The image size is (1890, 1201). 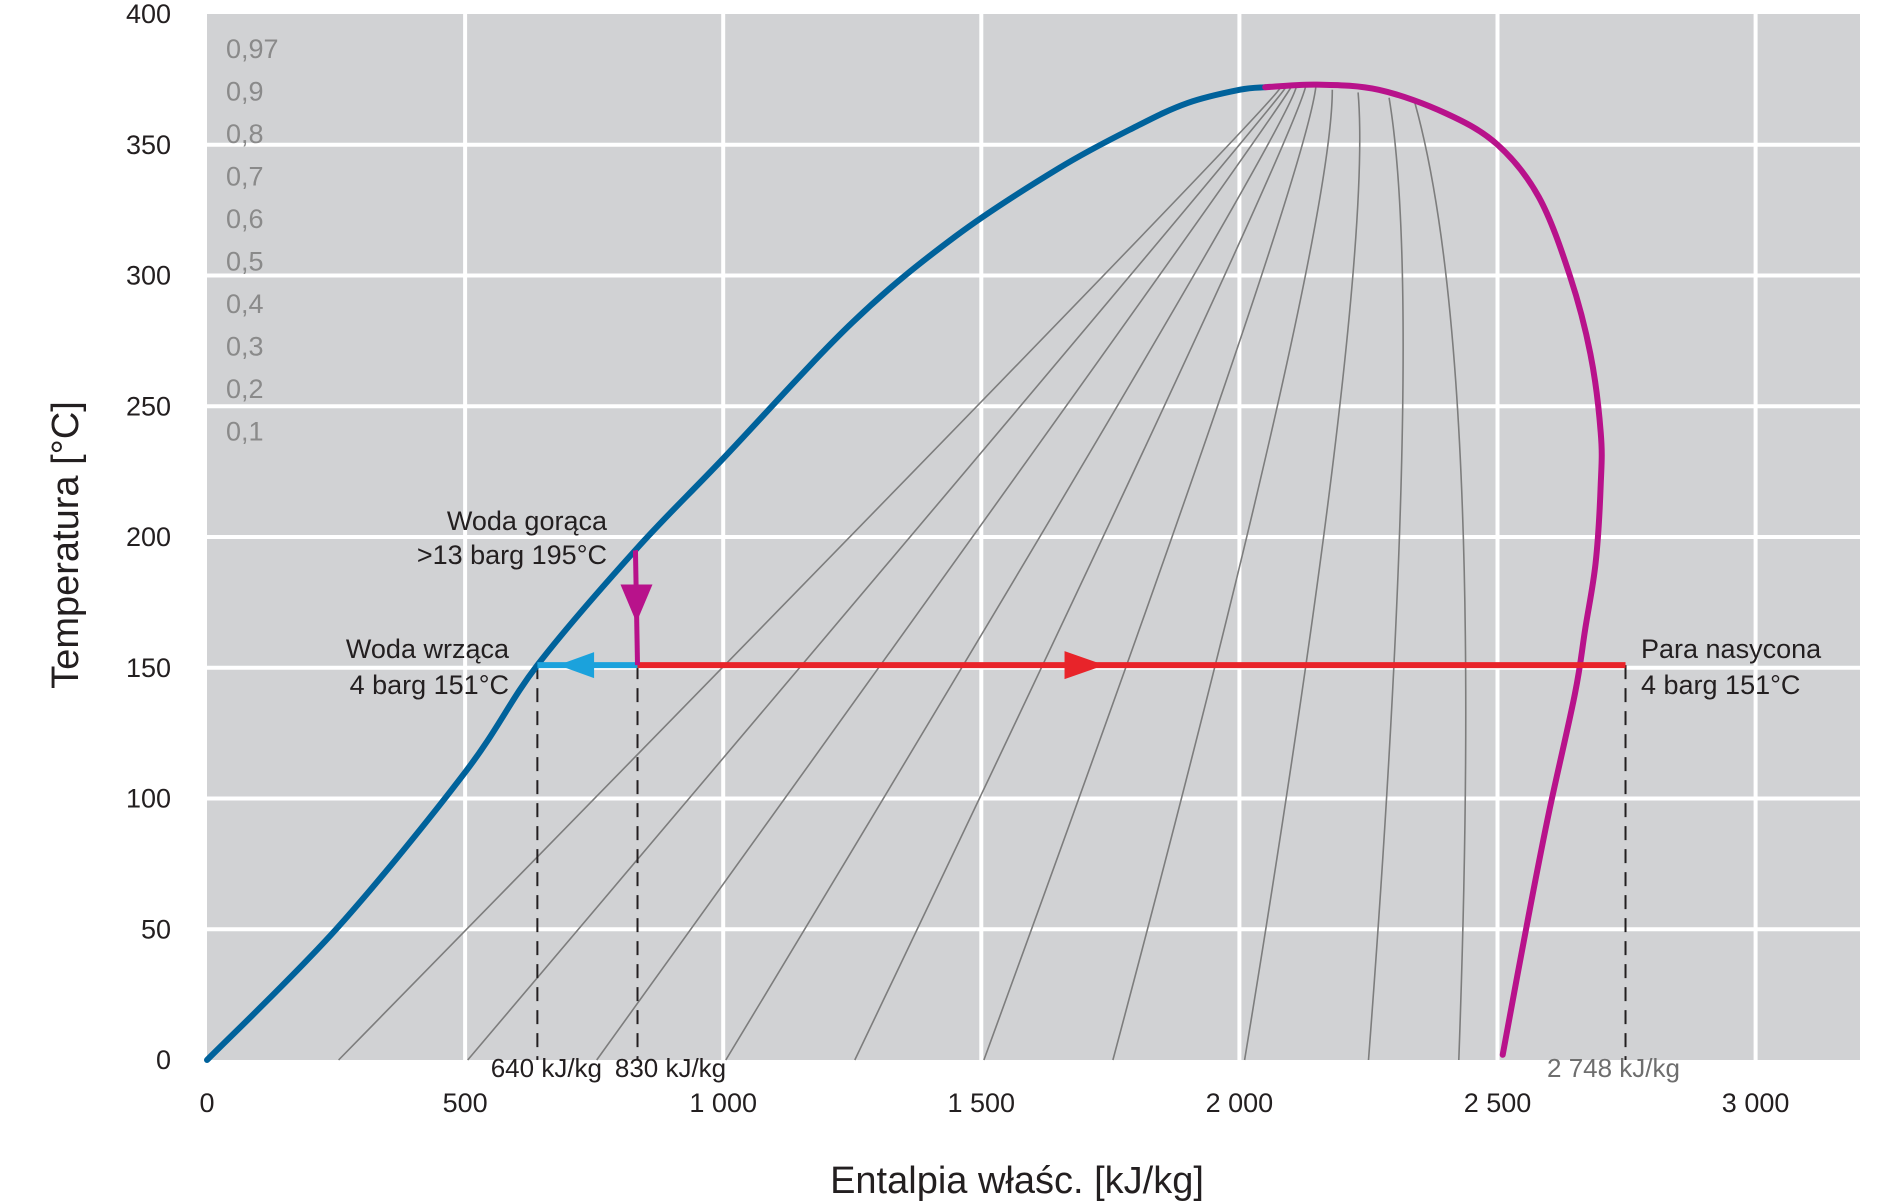 I want to click on x-axis-title: Entalpia właśc. [kJ/kg], so click(x=1017, y=1180).